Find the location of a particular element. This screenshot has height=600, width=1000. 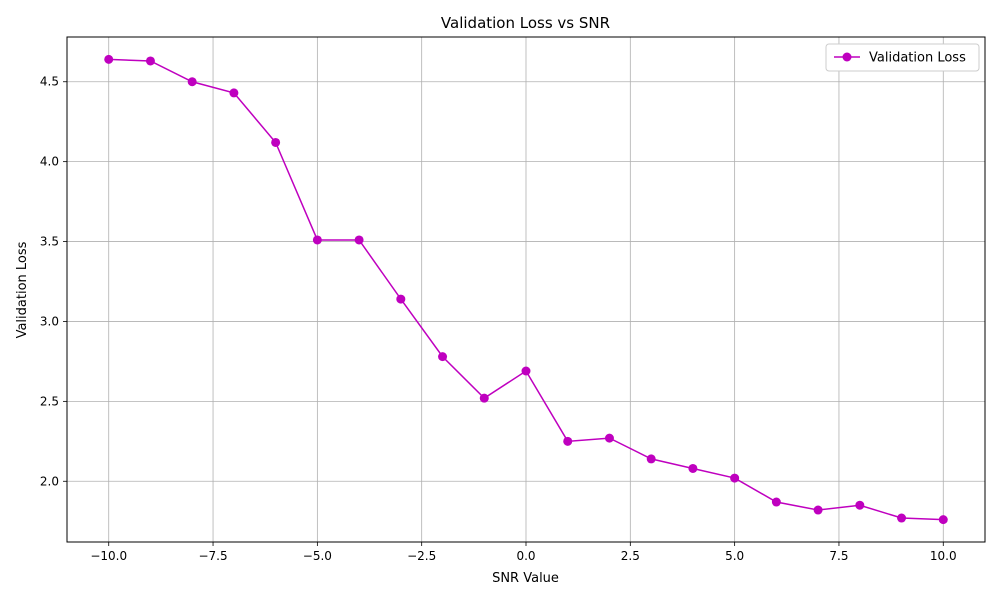

y-tick-label: 4.0 is located at coordinates (49, 162).